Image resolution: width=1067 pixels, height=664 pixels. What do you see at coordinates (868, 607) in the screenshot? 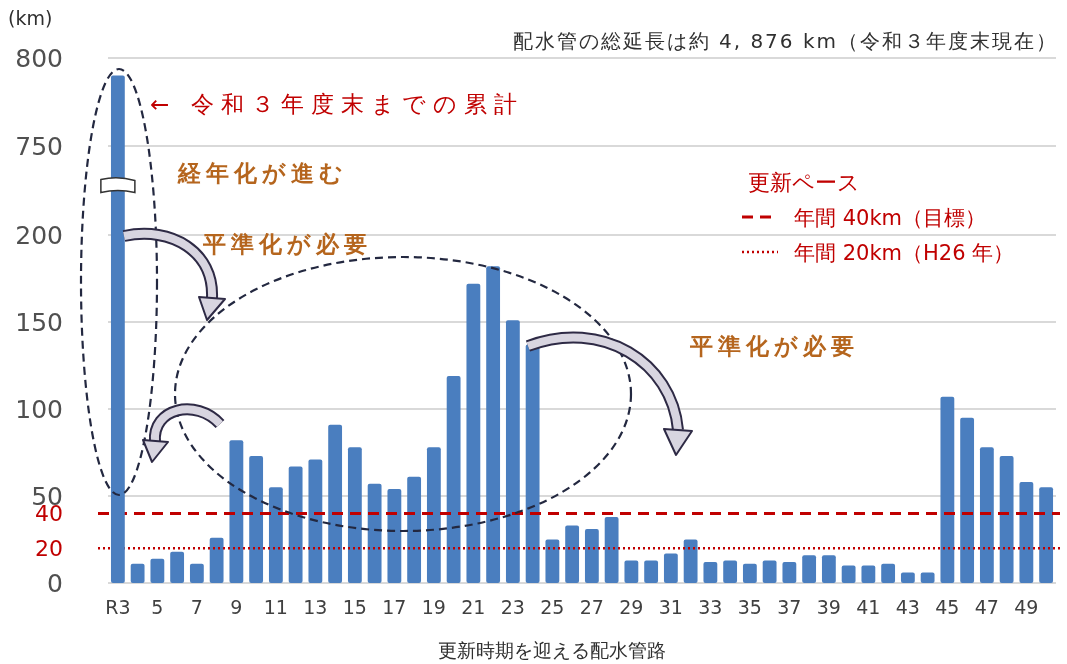
I see `x-tick-label: 41` at bounding box center [868, 607].